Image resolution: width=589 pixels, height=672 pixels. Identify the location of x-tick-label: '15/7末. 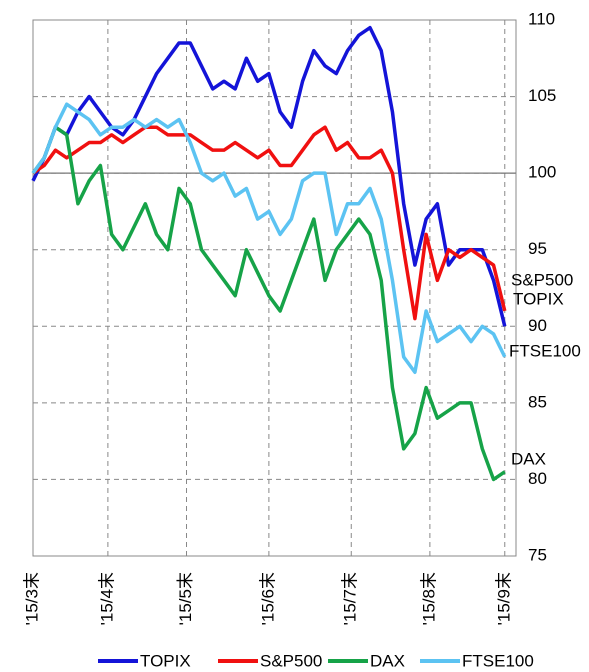
(350, 598).